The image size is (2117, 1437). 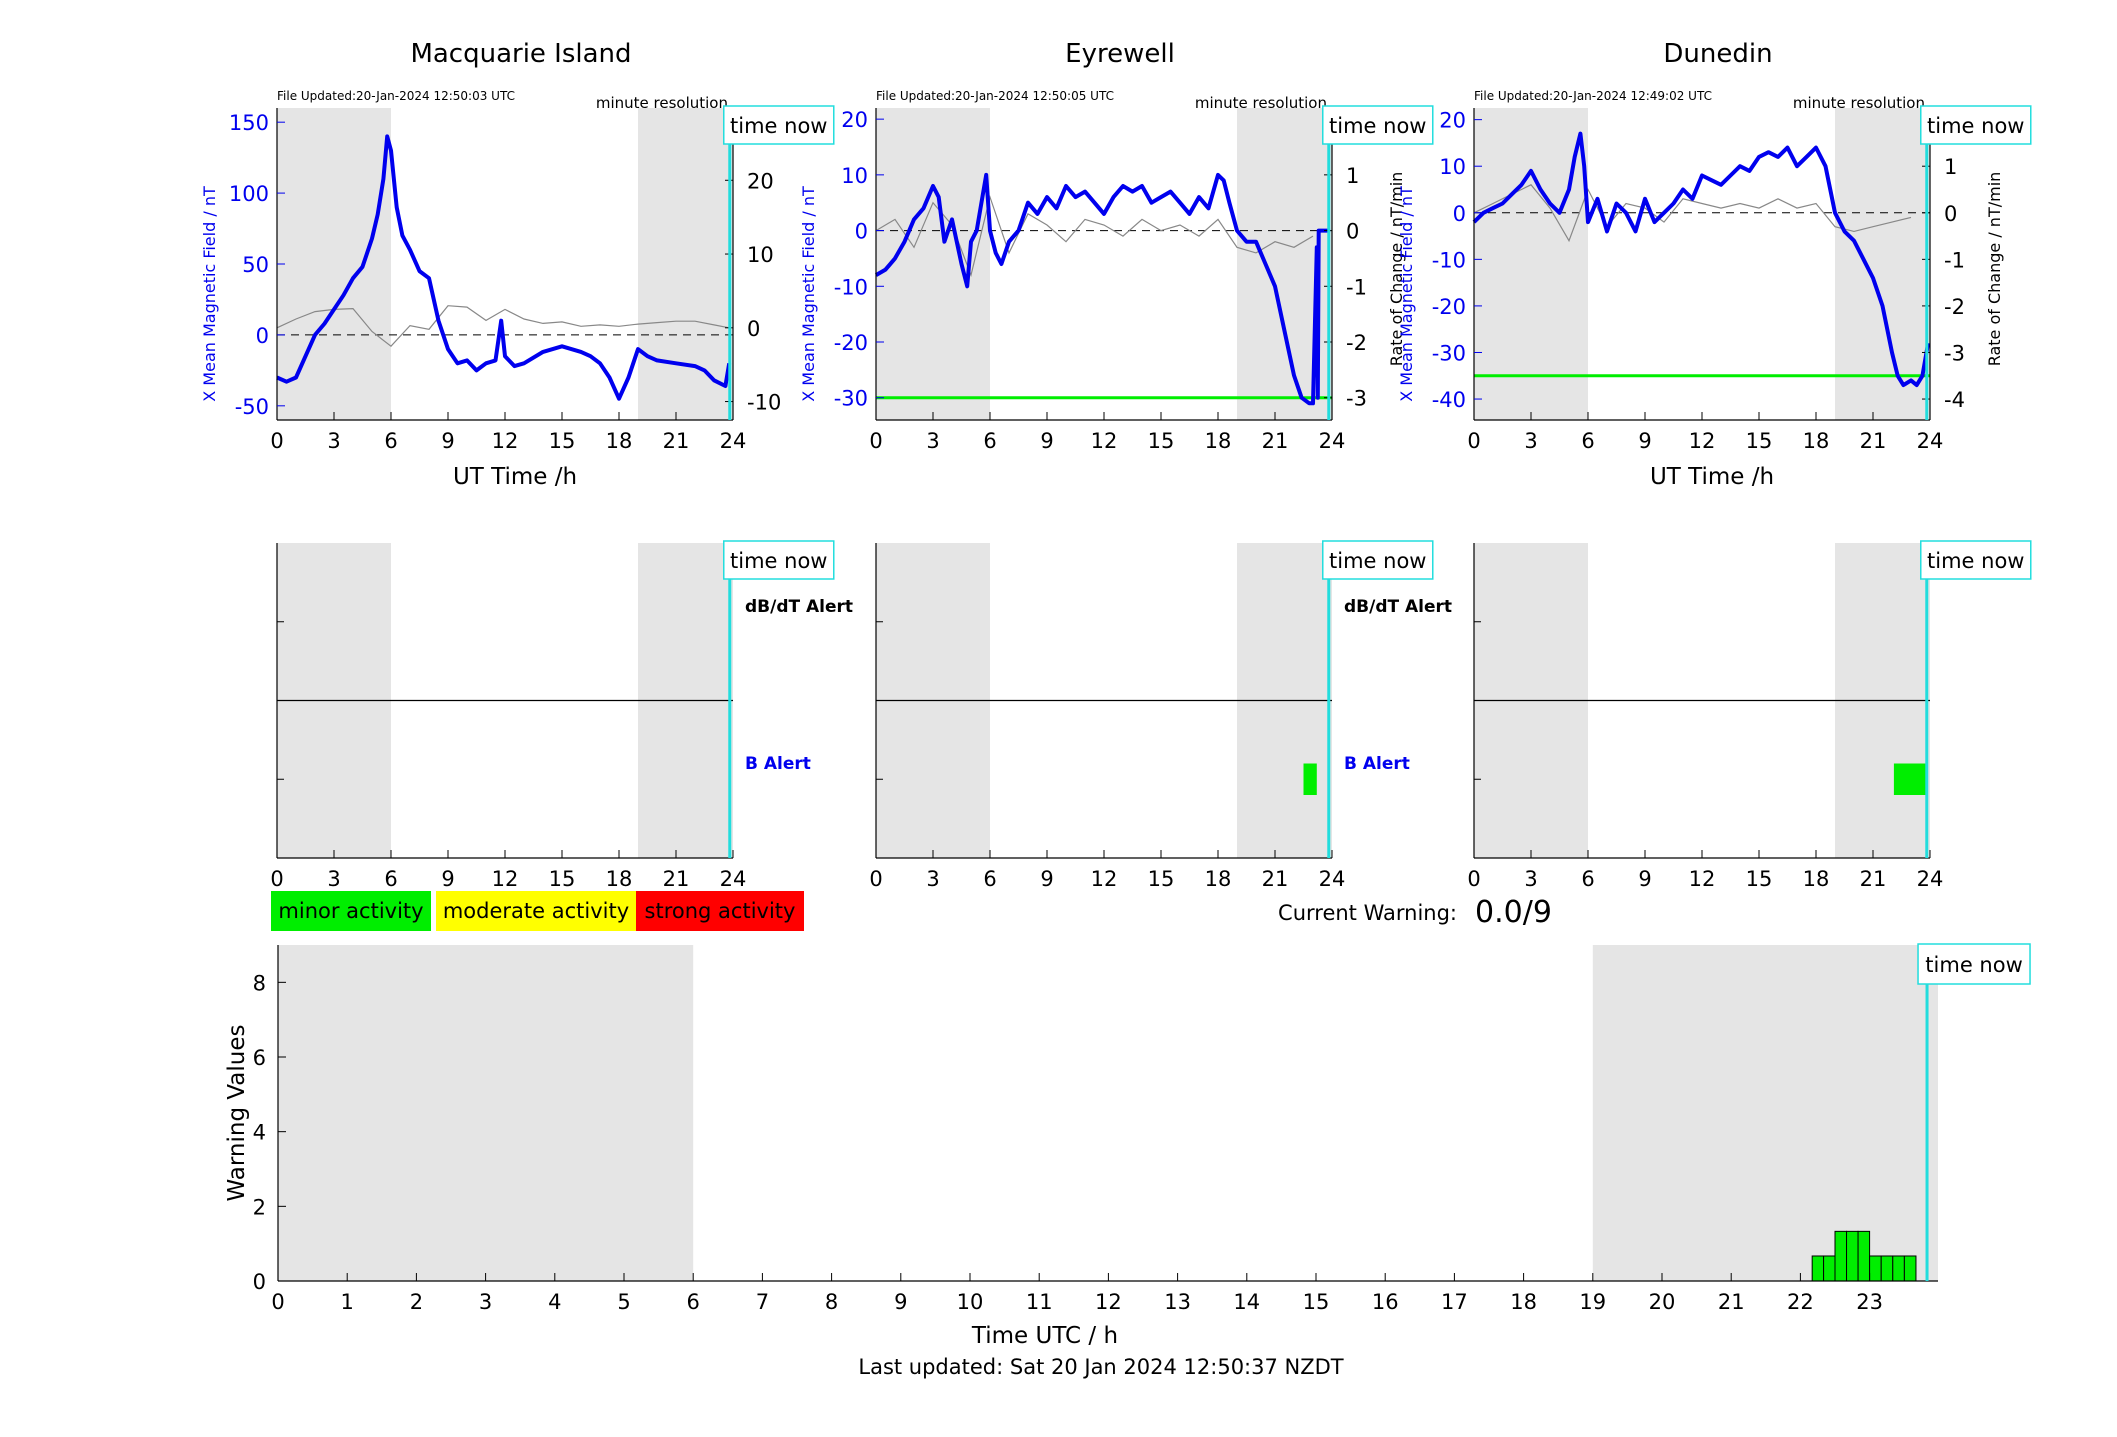 What do you see at coordinates (1385, 1302) in the screenshot?
I see `x-tick-label: 16` at bounding box center [1385, 1302].